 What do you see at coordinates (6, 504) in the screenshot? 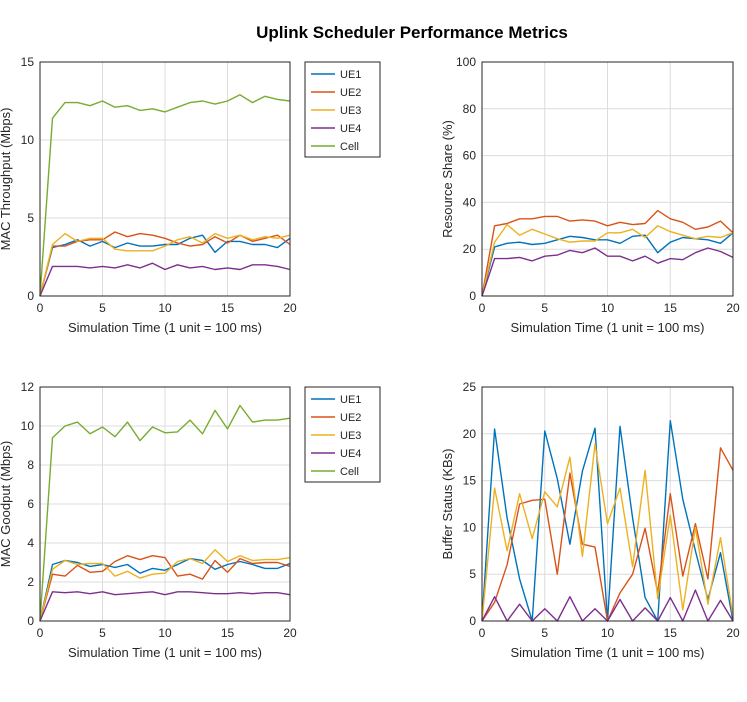
I see `y-axis-label: MAC Goodput (Mbps)` at bounding box center [6, 504].